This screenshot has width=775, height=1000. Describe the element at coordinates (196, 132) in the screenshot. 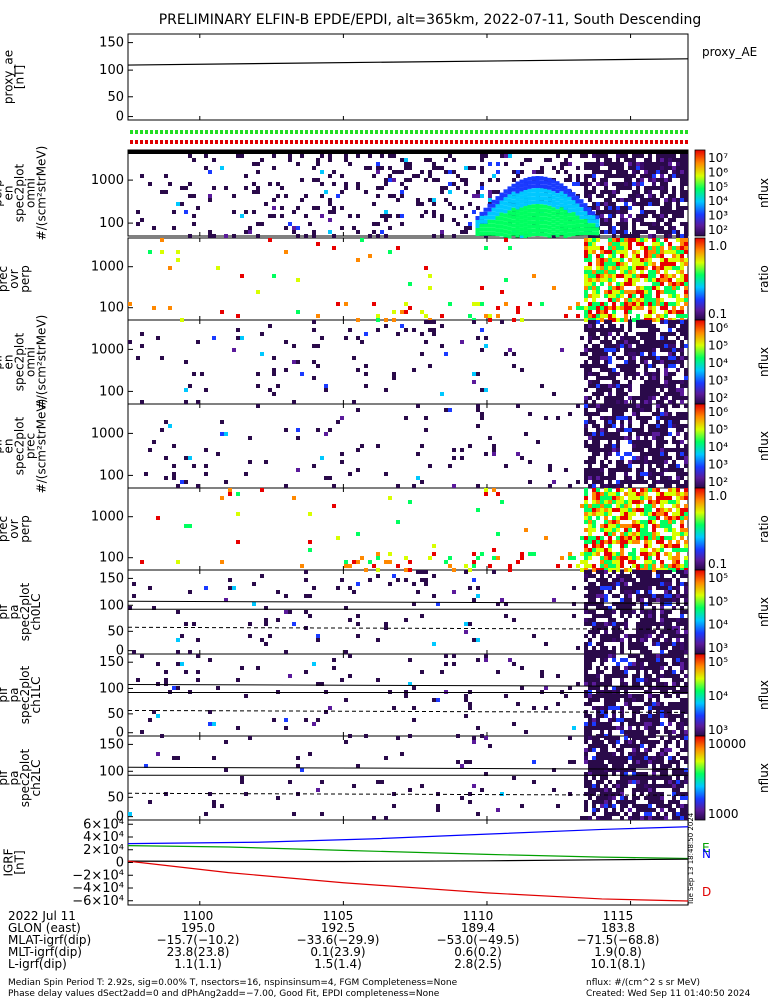

I see `completeness-dot-green` at that location.